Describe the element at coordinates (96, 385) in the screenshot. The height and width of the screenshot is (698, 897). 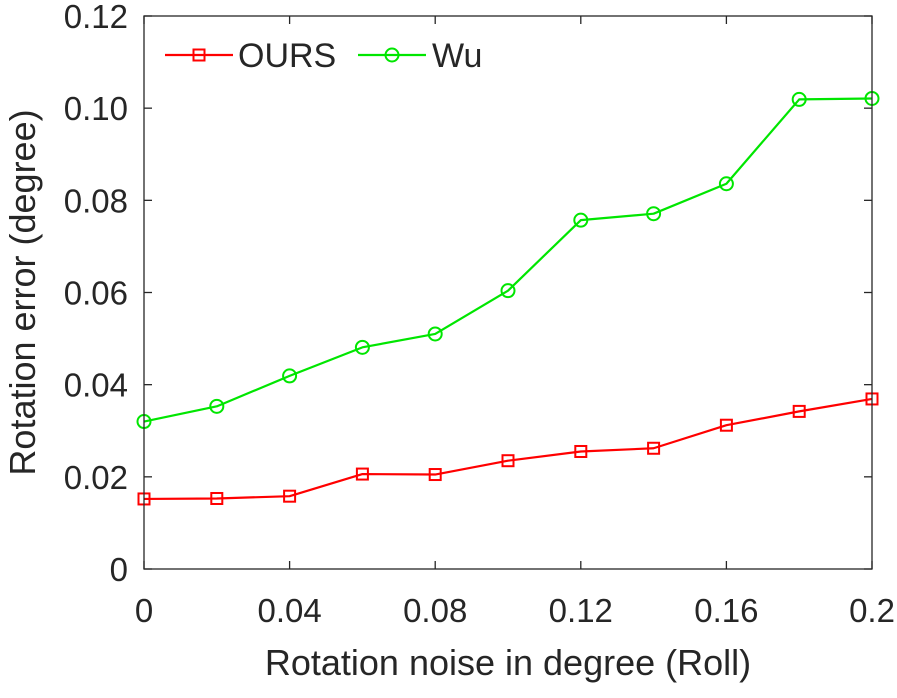
I see `y-tick-label: 0.04` at that location.